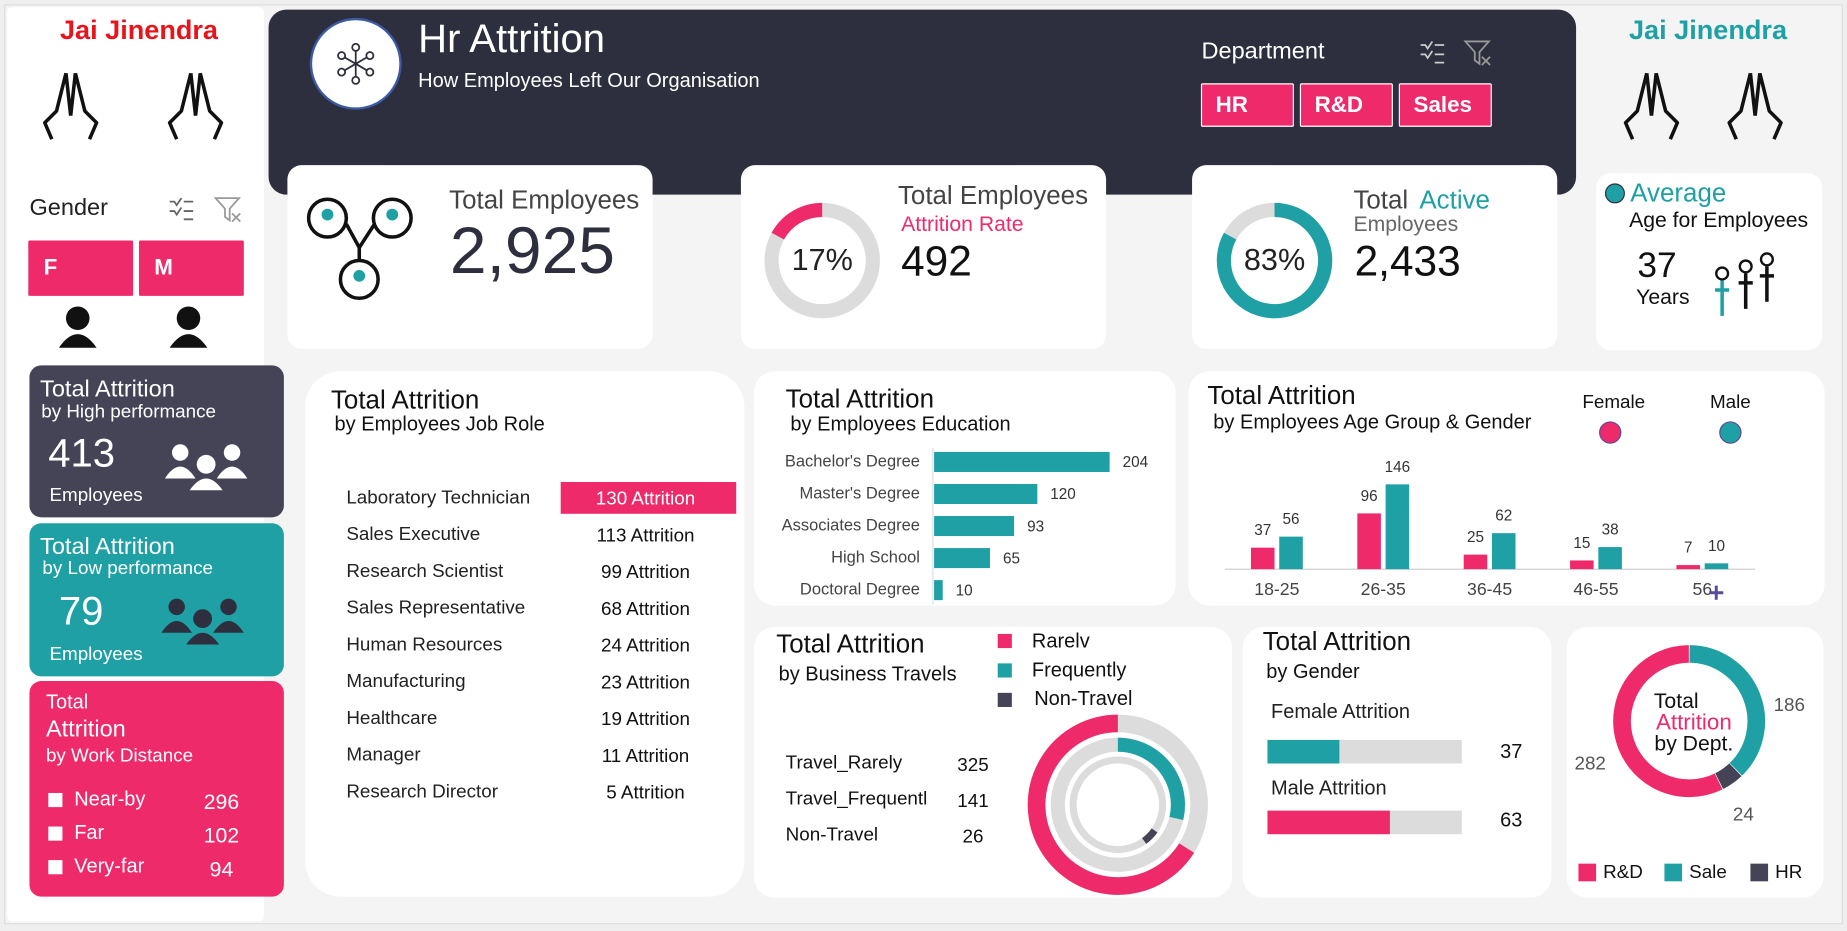 Image resolution: width=1847 pixels, height=931 pixels. Describe the element at coordinates (109, 799) in the screenshot. I see `row-label: Near-by` at that location.